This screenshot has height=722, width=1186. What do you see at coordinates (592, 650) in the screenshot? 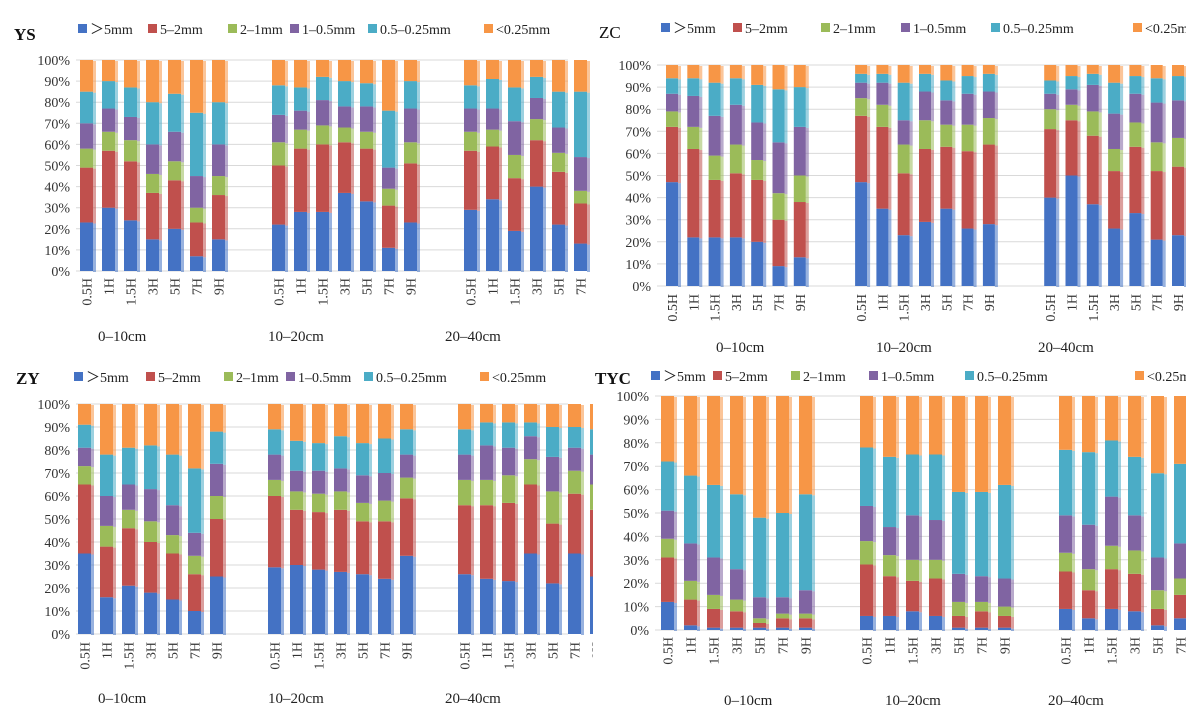
I see `x-tick-label: 9H` at bounding box center [592, 650].